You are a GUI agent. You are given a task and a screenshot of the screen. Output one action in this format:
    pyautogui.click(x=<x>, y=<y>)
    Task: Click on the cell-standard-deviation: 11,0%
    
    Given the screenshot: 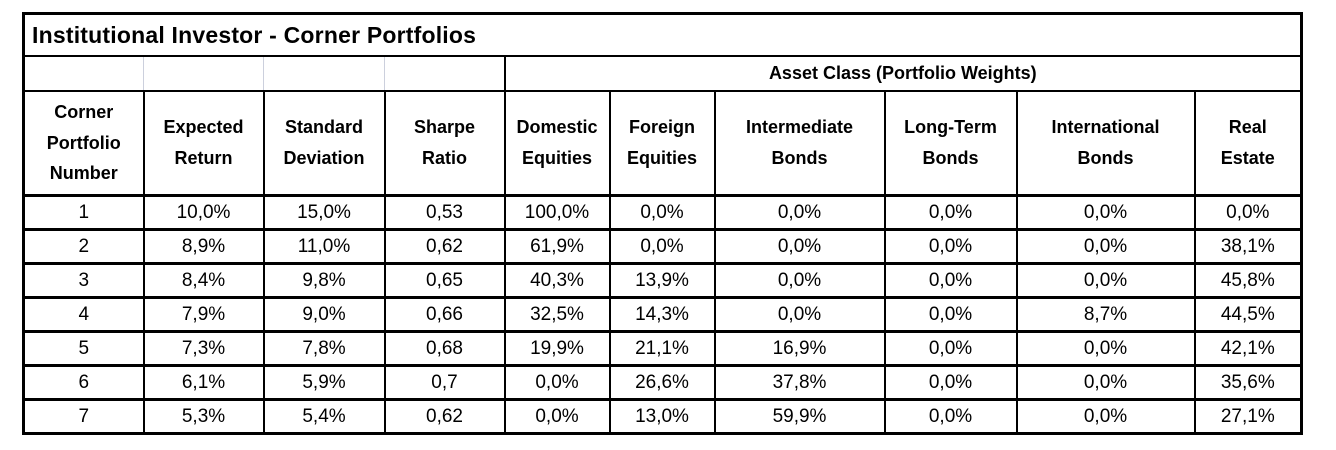 What is the action you would take?
    pyautogui.click(x=324, y=246)
    